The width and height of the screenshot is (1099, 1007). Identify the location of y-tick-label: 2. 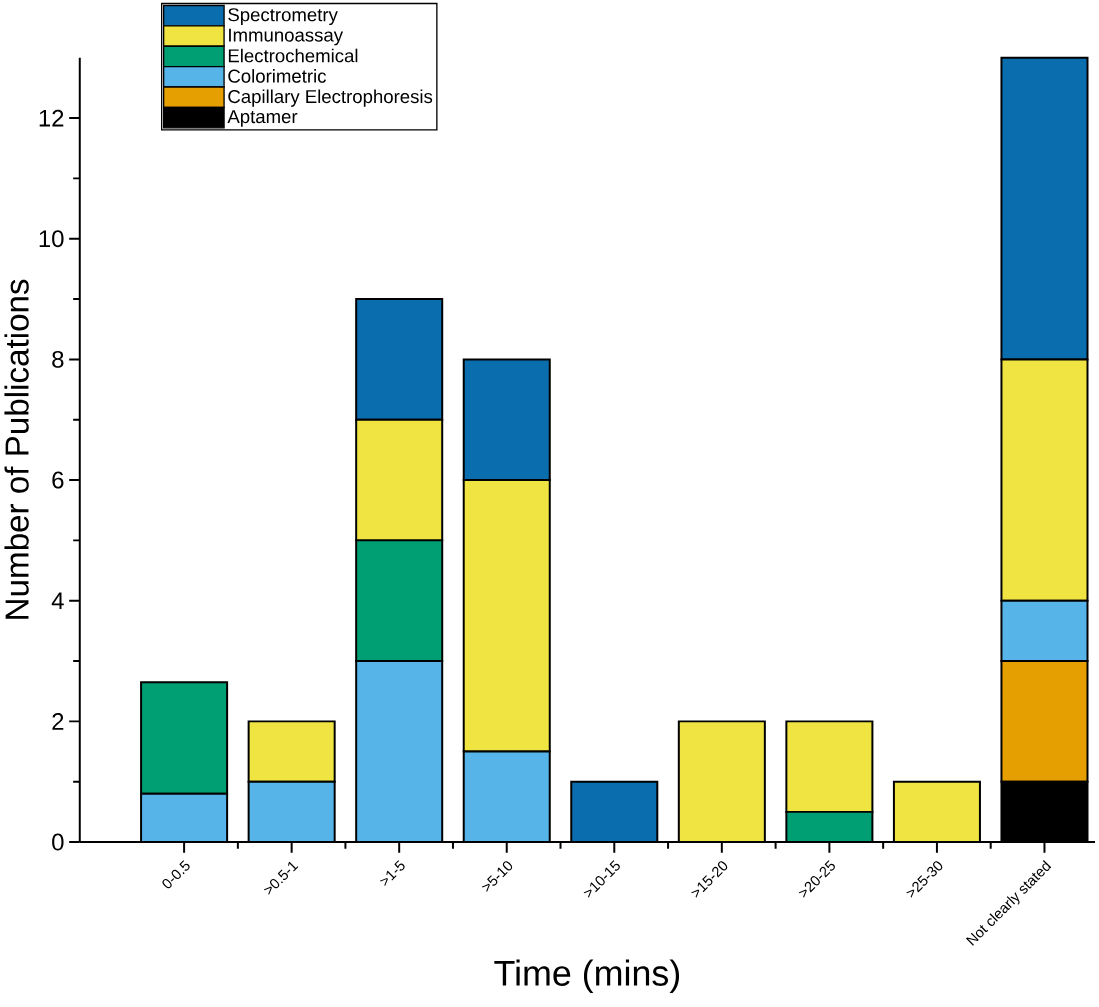
(58, 721).